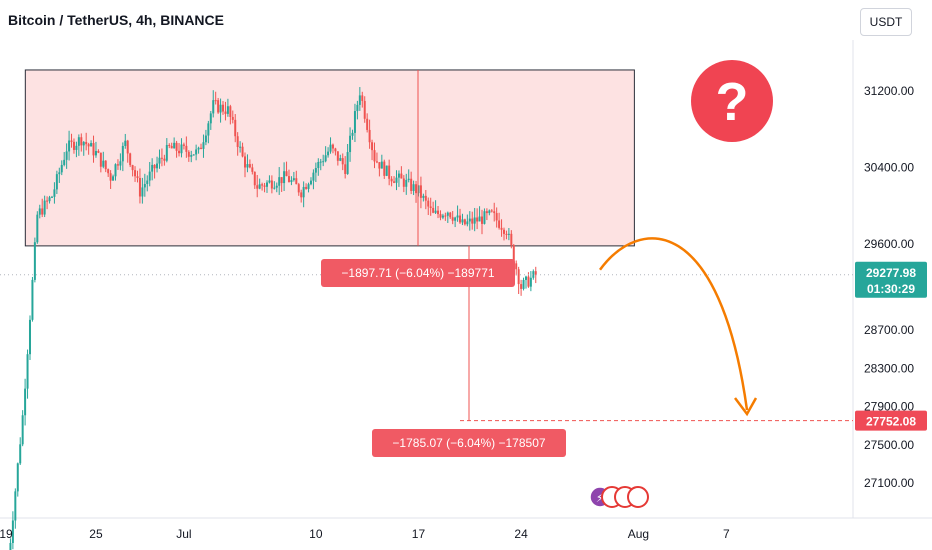 Image resolution: width=932 pixels, height=550 pixels. I want to click on current-price-badge, so click(891, 279).